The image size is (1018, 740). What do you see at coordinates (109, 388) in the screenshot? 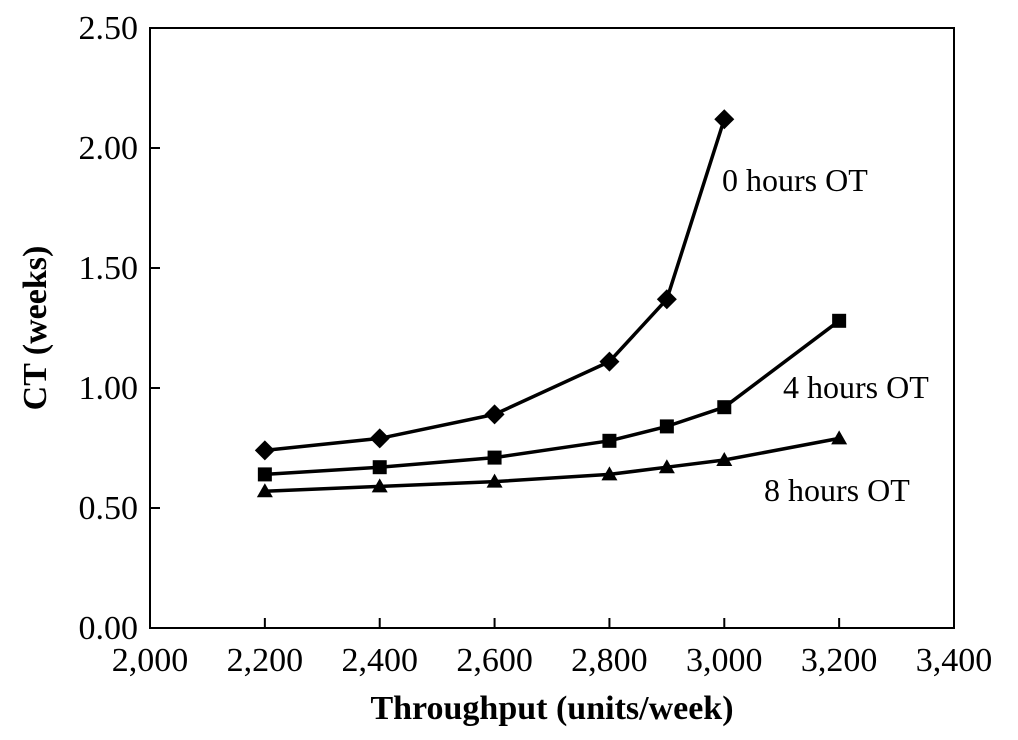
I see `y-tick-label: 1.00` at bounding box center [109, 388].